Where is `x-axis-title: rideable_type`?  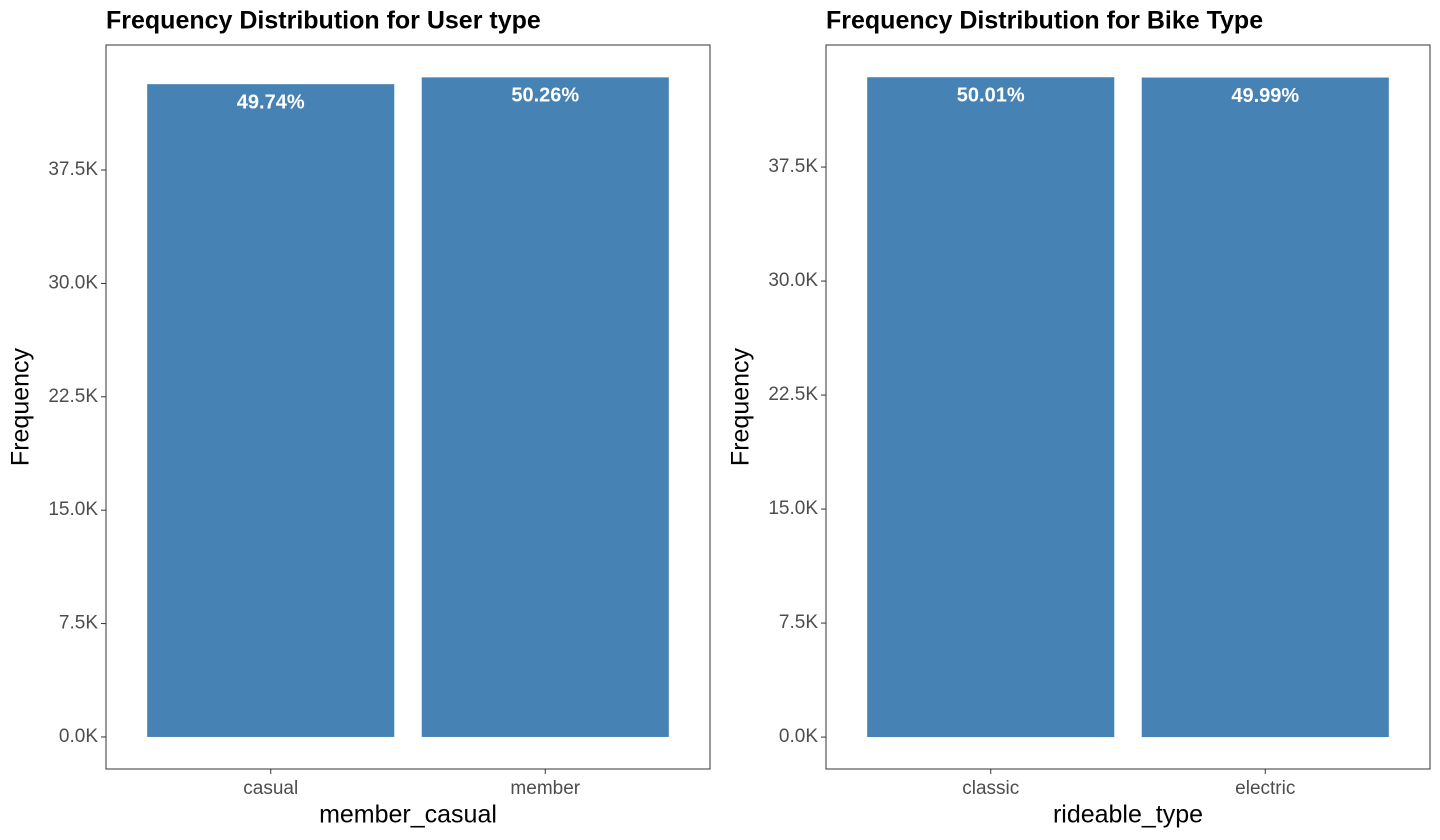
x-axis-title: rideable_type is located at coordinates (1128, 815).